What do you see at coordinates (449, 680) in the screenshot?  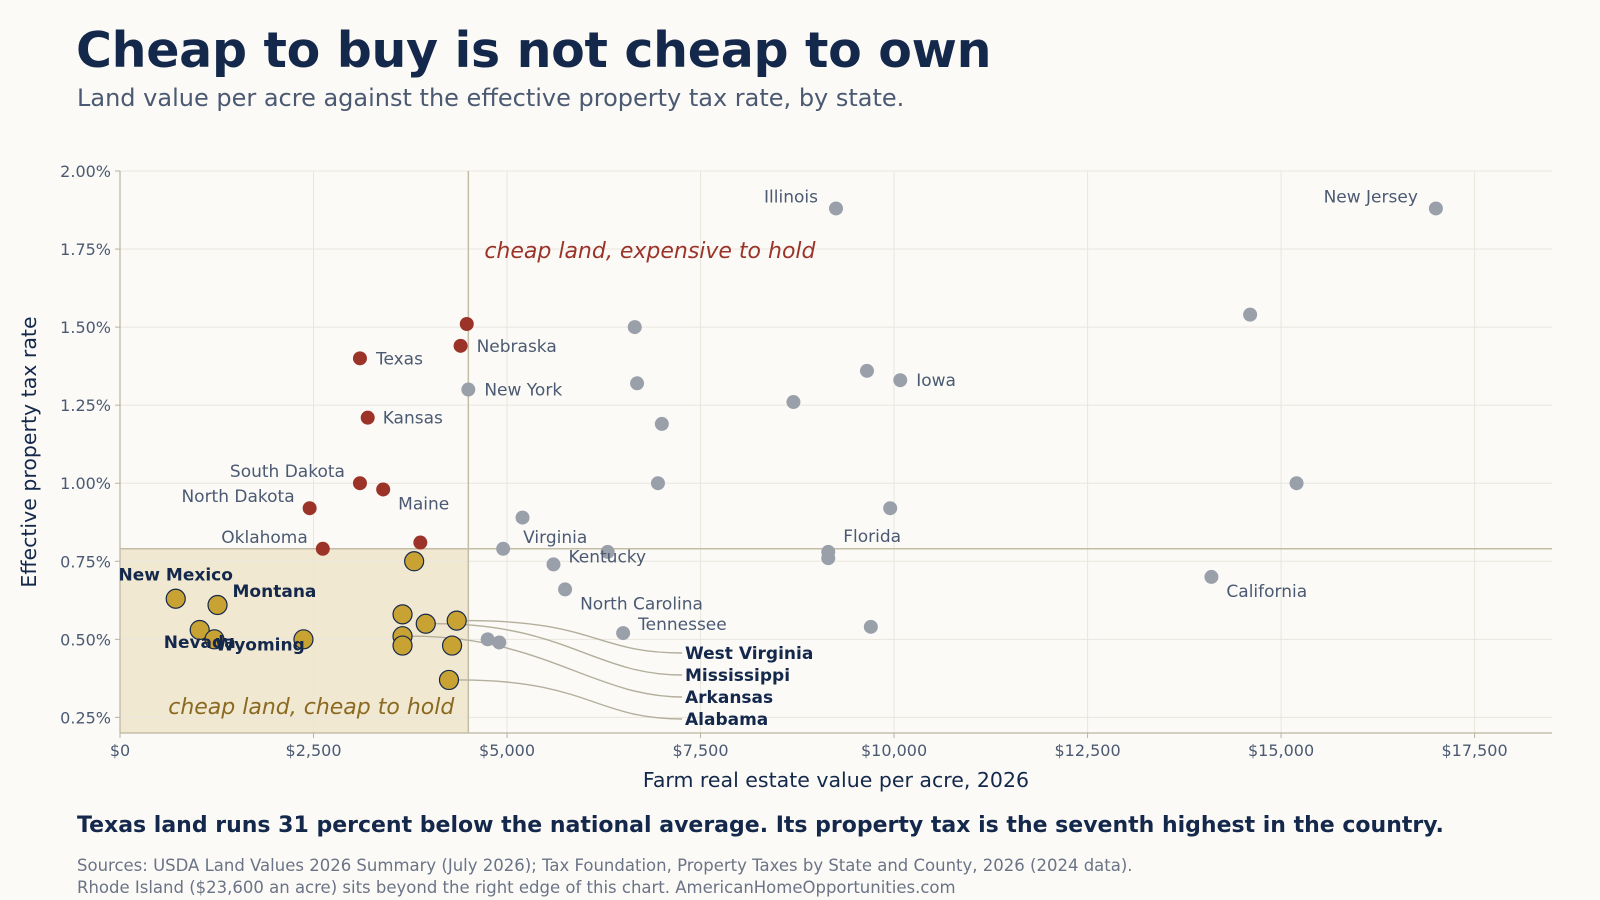 I see `data-point-alabama` at bounding box center [449, 680].